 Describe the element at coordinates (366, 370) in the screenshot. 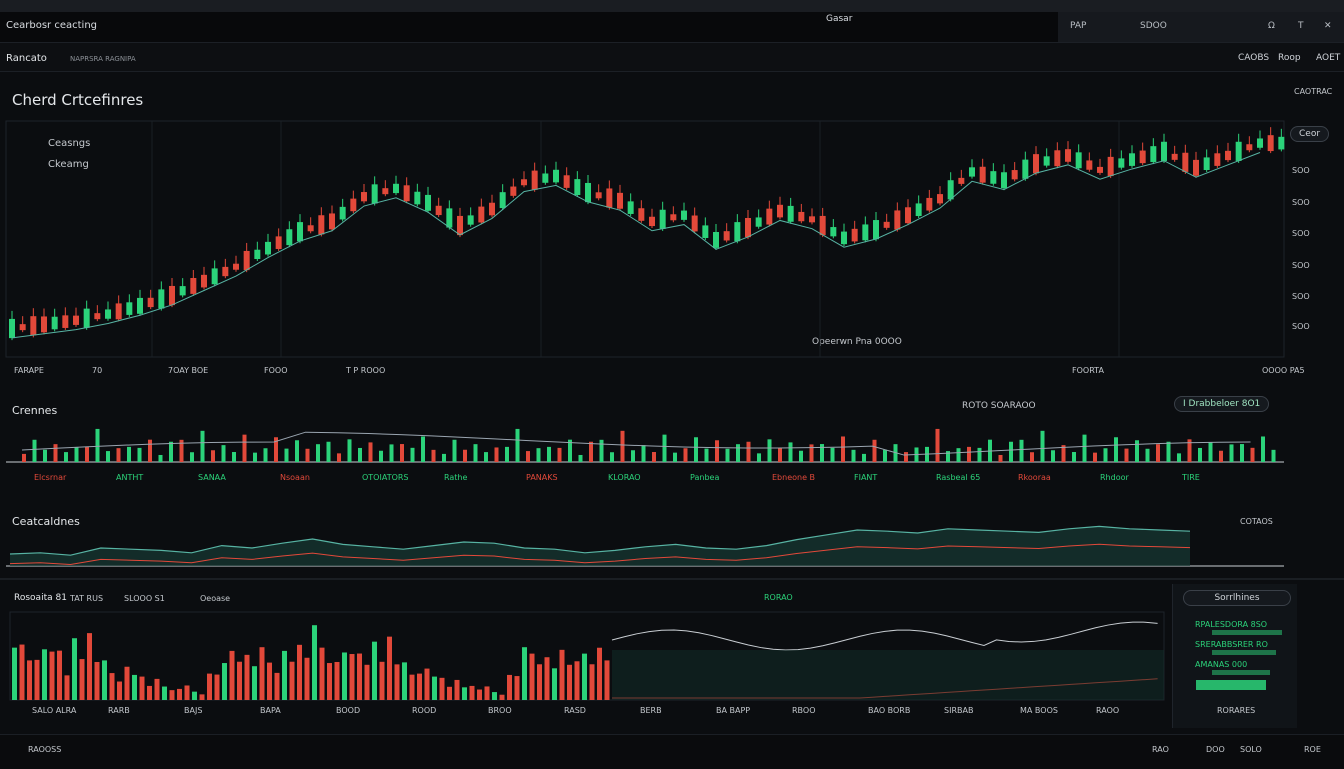

I see `main-x-tick: T P ROOO` at that location.